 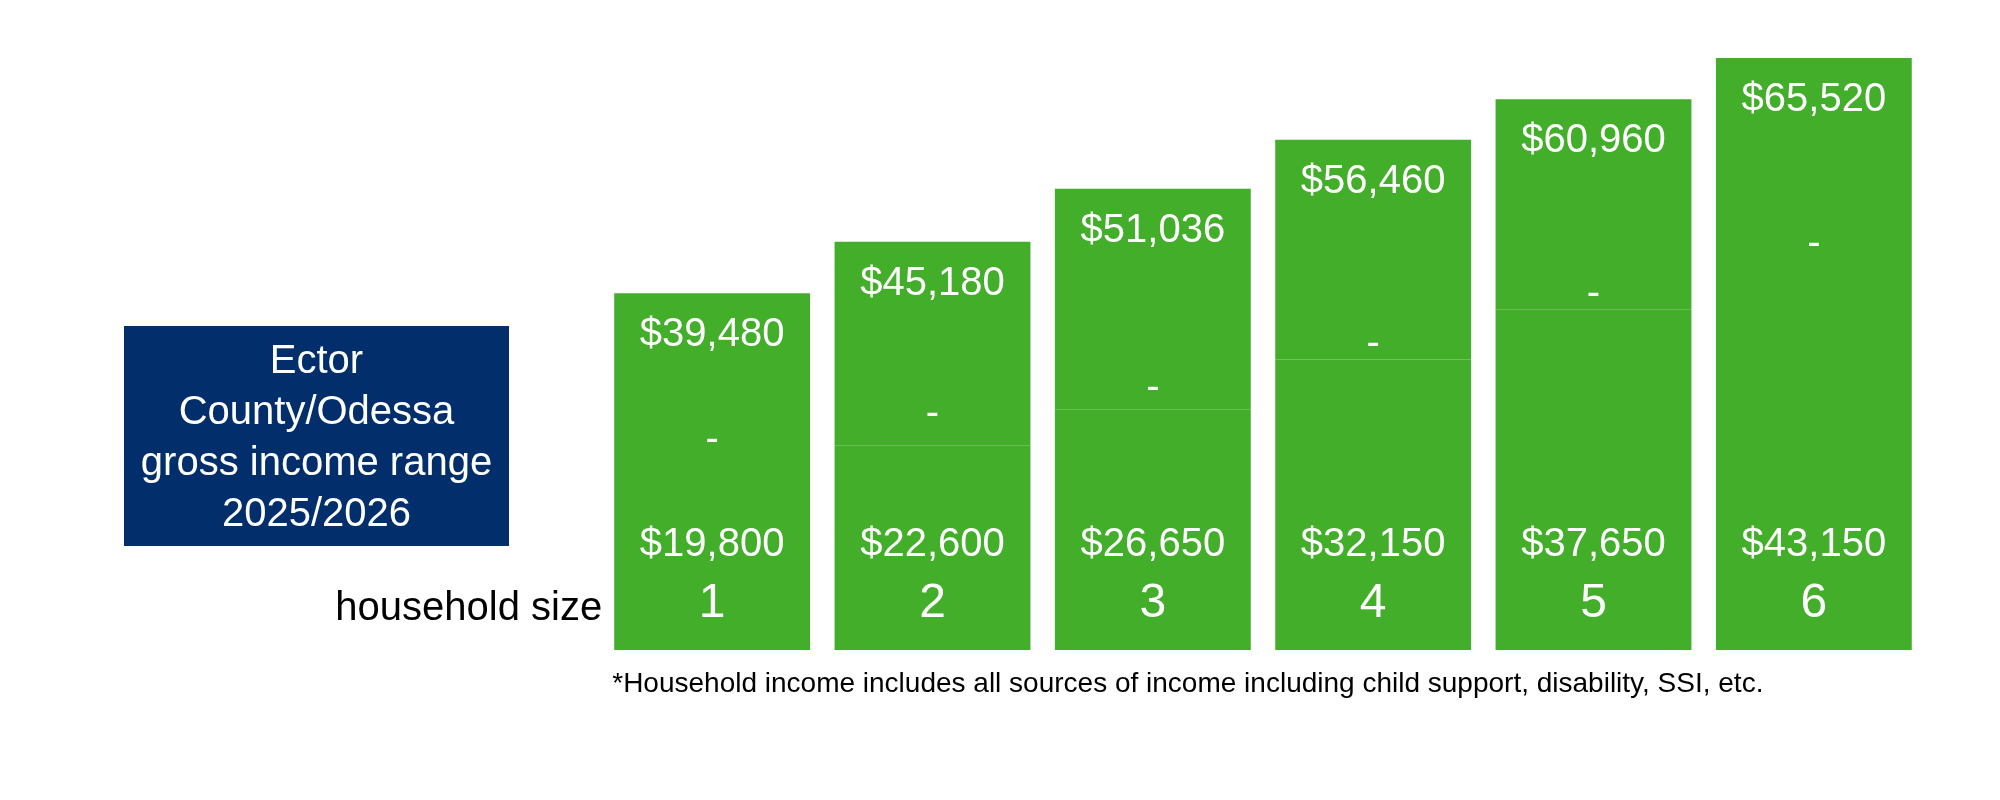 What do you see at coordinates (1814, 97) in the screenshot?
I see `total-label: $65,520` at bounding box center [1814, 97].